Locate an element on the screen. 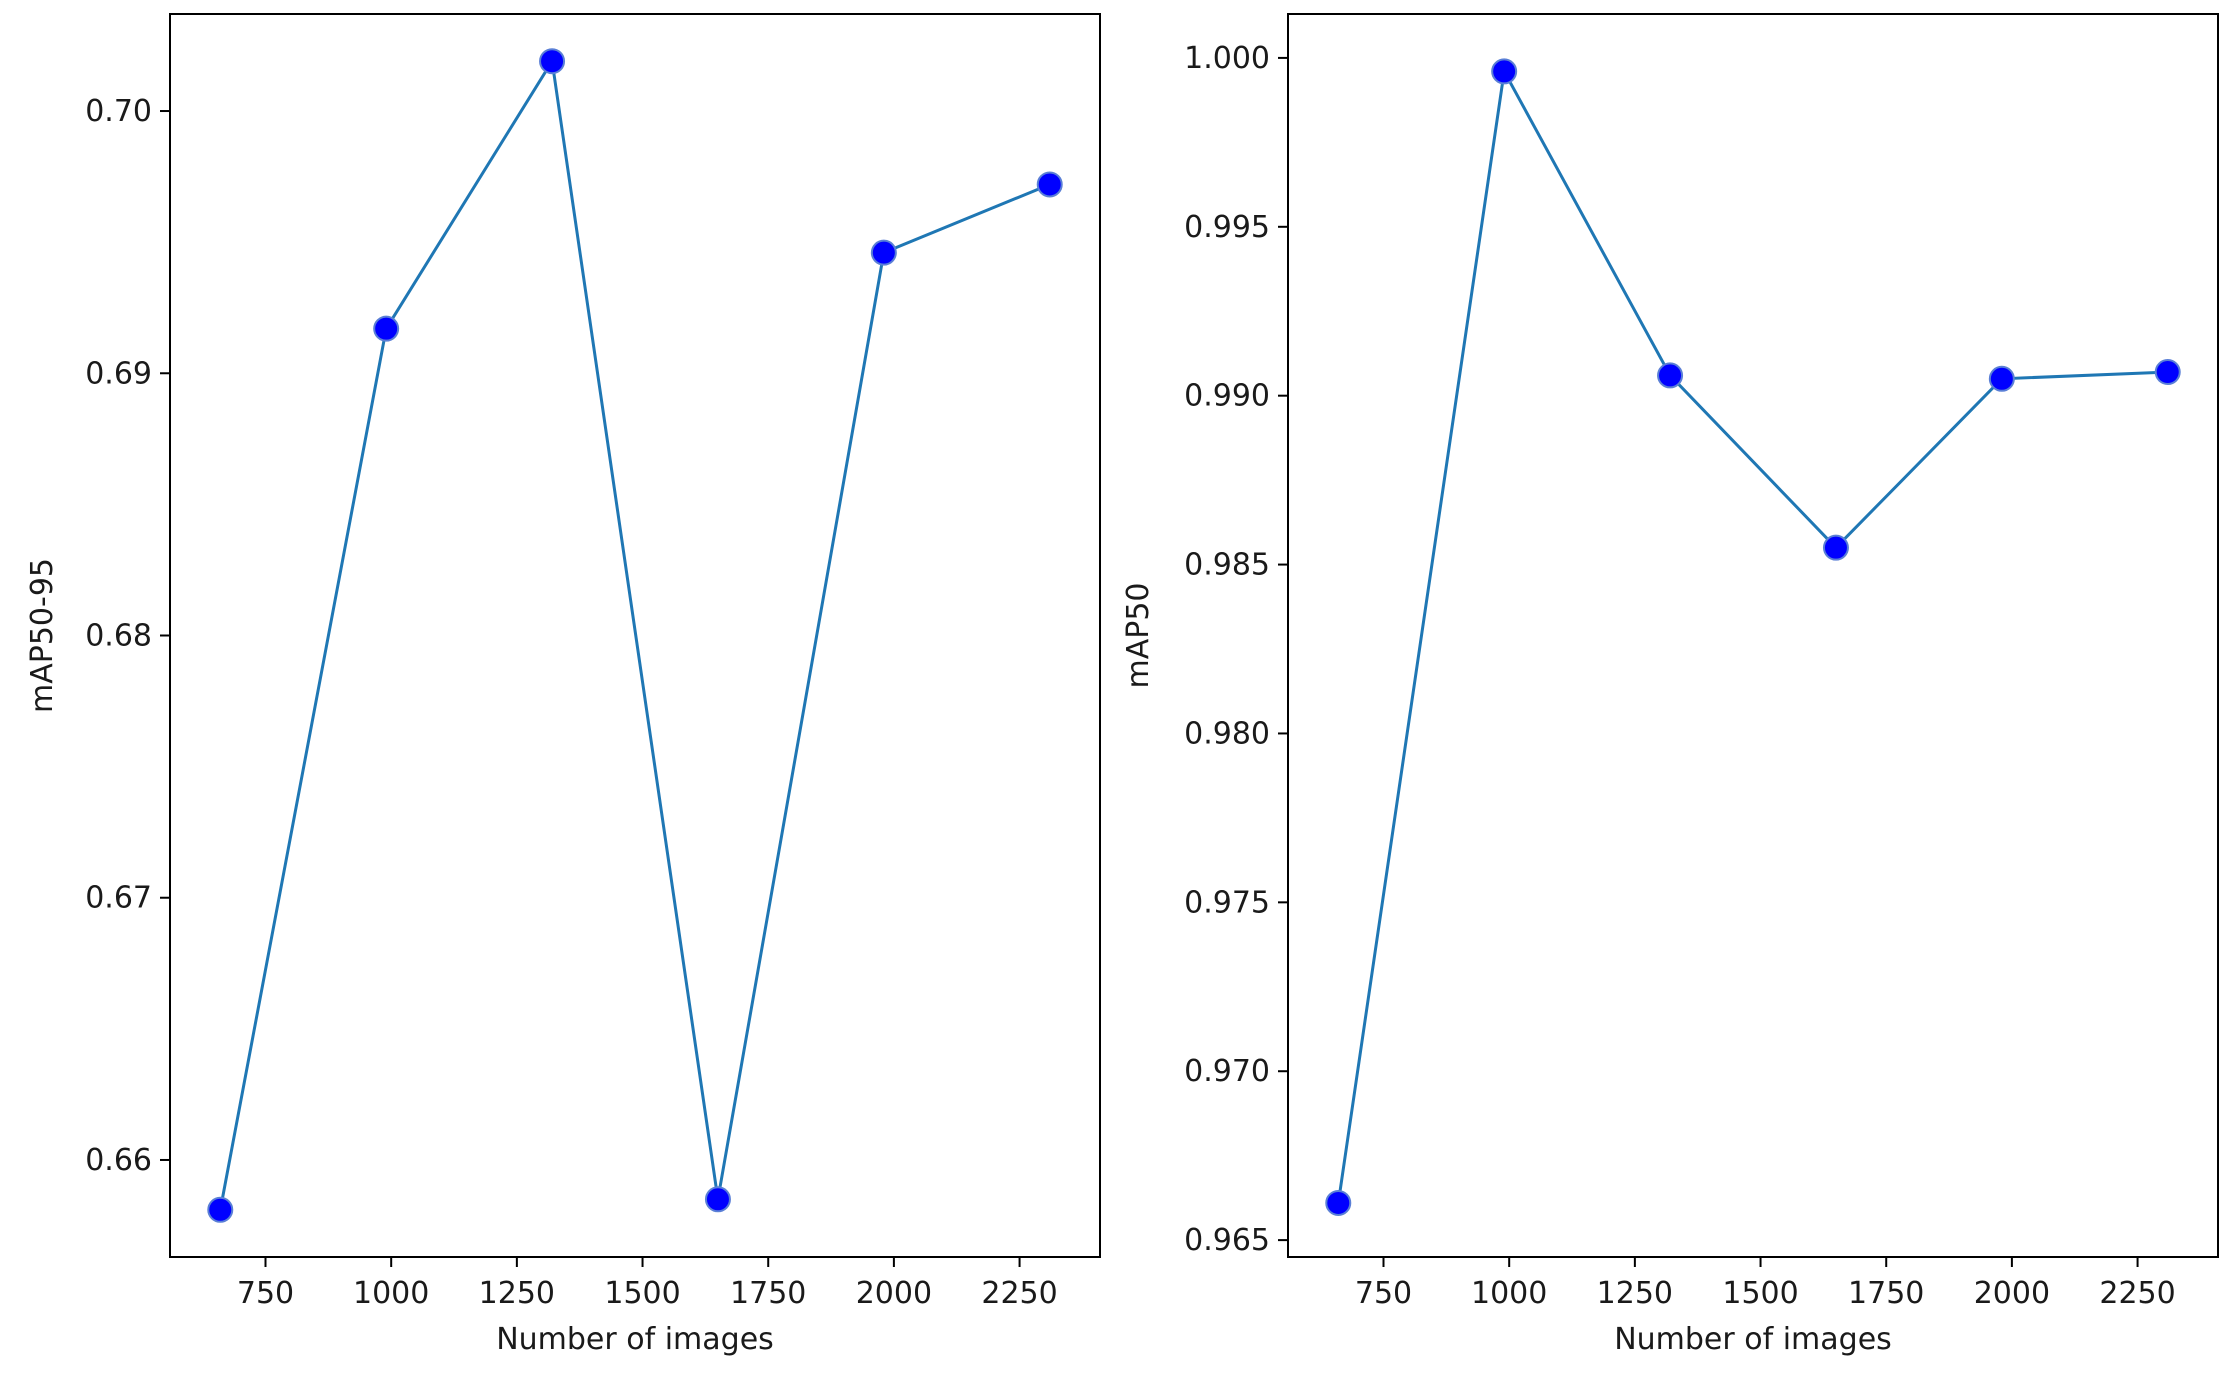 This screenshot has width=2234, height=1376. y-axis-label: mAP50-95 is located at coordinates (42, 635).